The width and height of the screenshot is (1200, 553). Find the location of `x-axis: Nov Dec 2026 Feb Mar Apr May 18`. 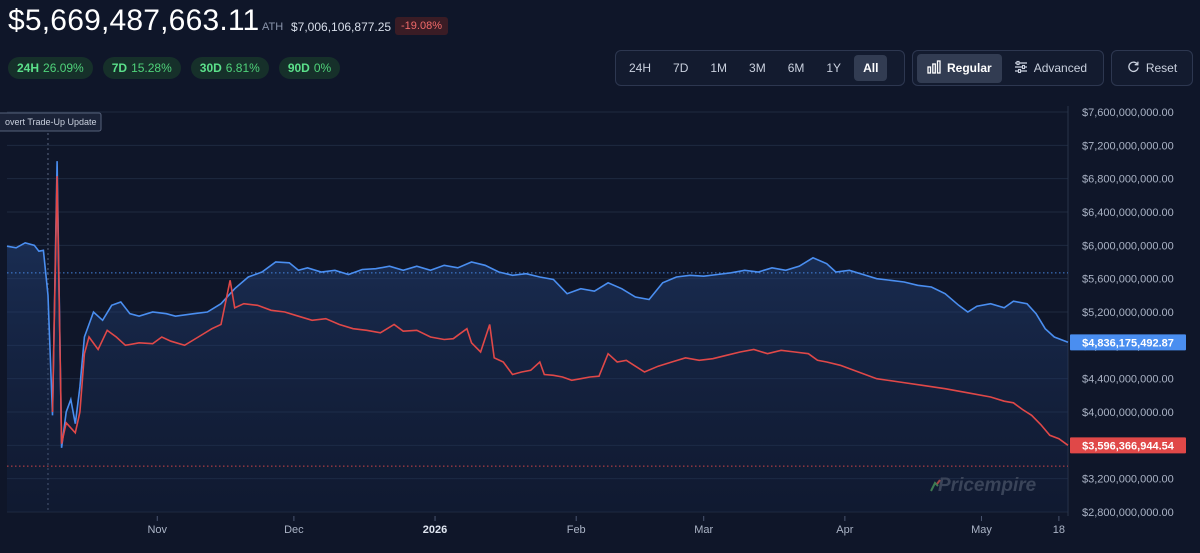

x-axis: Nov Dec 2026 Feb Mar Apr May 18 is located at coordinates (606, 526).